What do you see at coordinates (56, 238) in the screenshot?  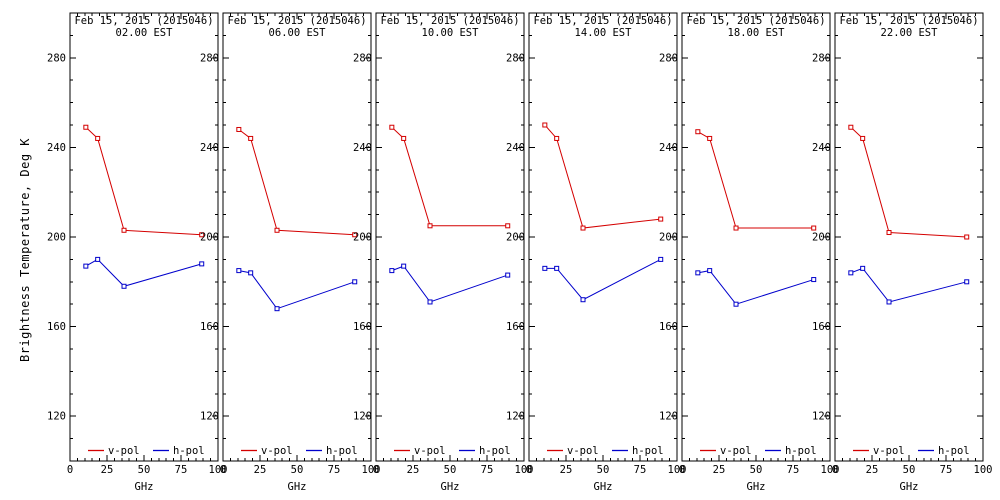 I see `y-tick-label: 200` at bounding box center [56, 238].